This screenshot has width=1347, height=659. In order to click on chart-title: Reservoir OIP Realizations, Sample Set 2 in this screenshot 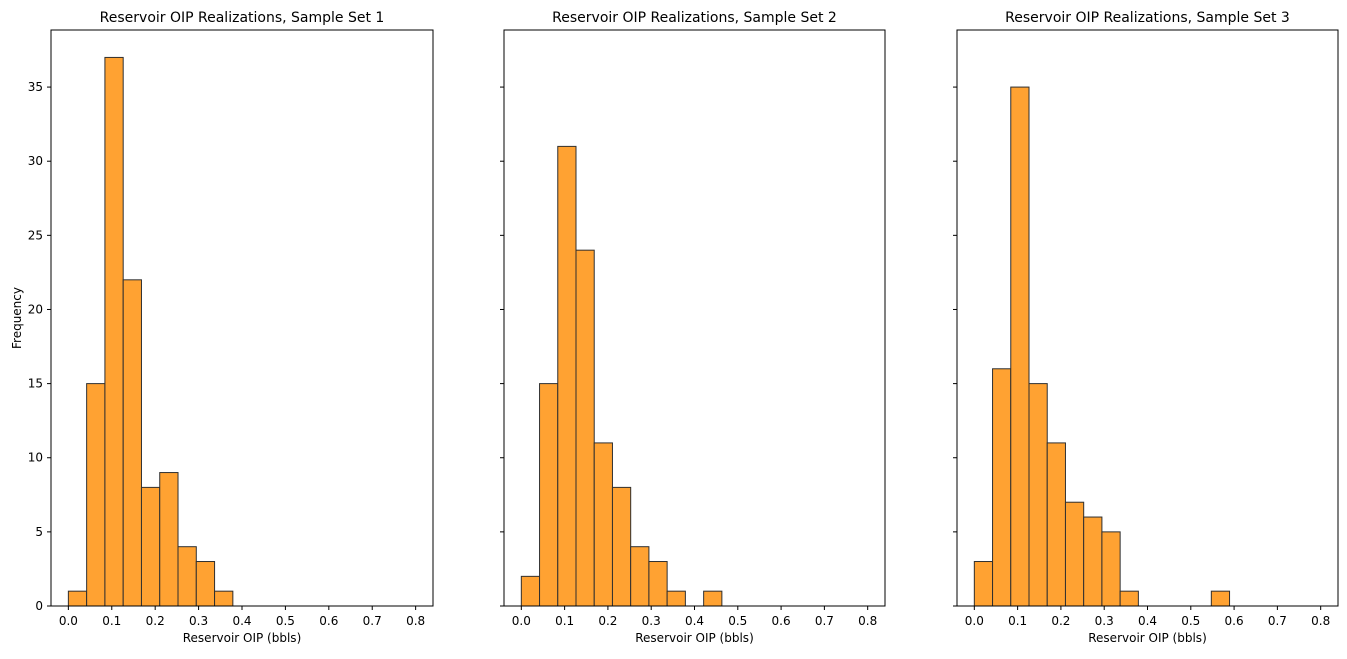, I will do `click(694, 18)`.